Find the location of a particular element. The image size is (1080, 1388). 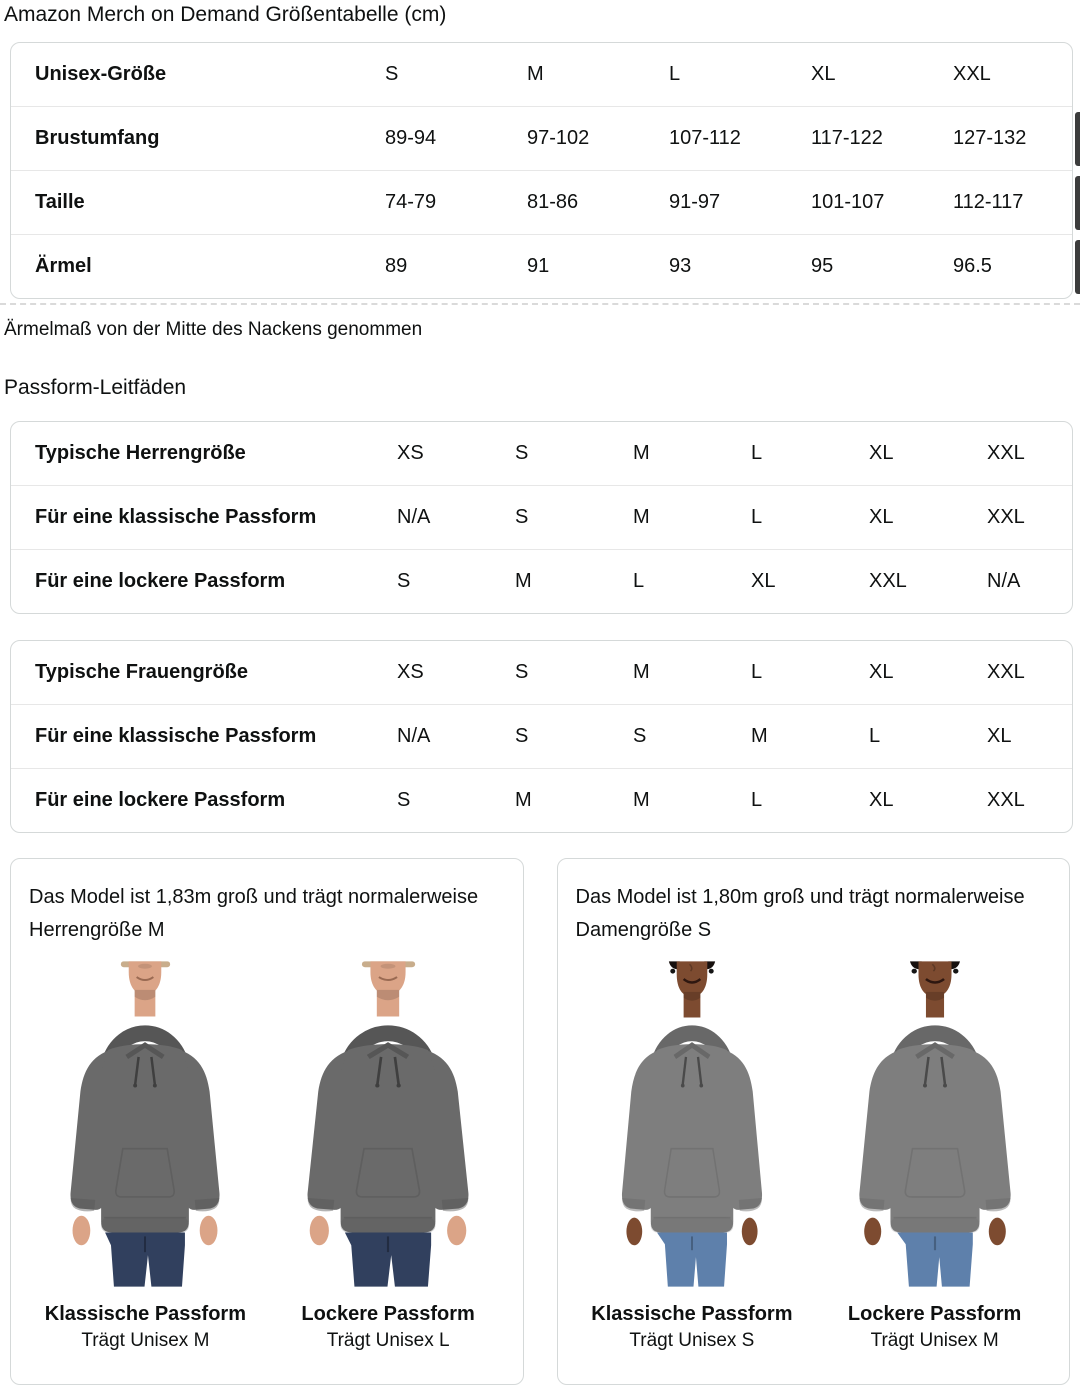

measurement-value: 107-112 is located at coordinates (705, 138).